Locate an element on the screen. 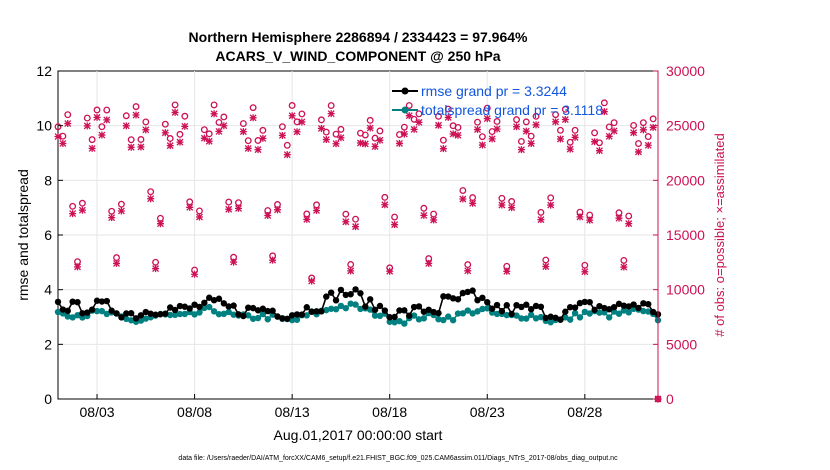 This screenshot has height=470, width=830. x-tick-label: 08/23 is located at coordinates (487, 412).